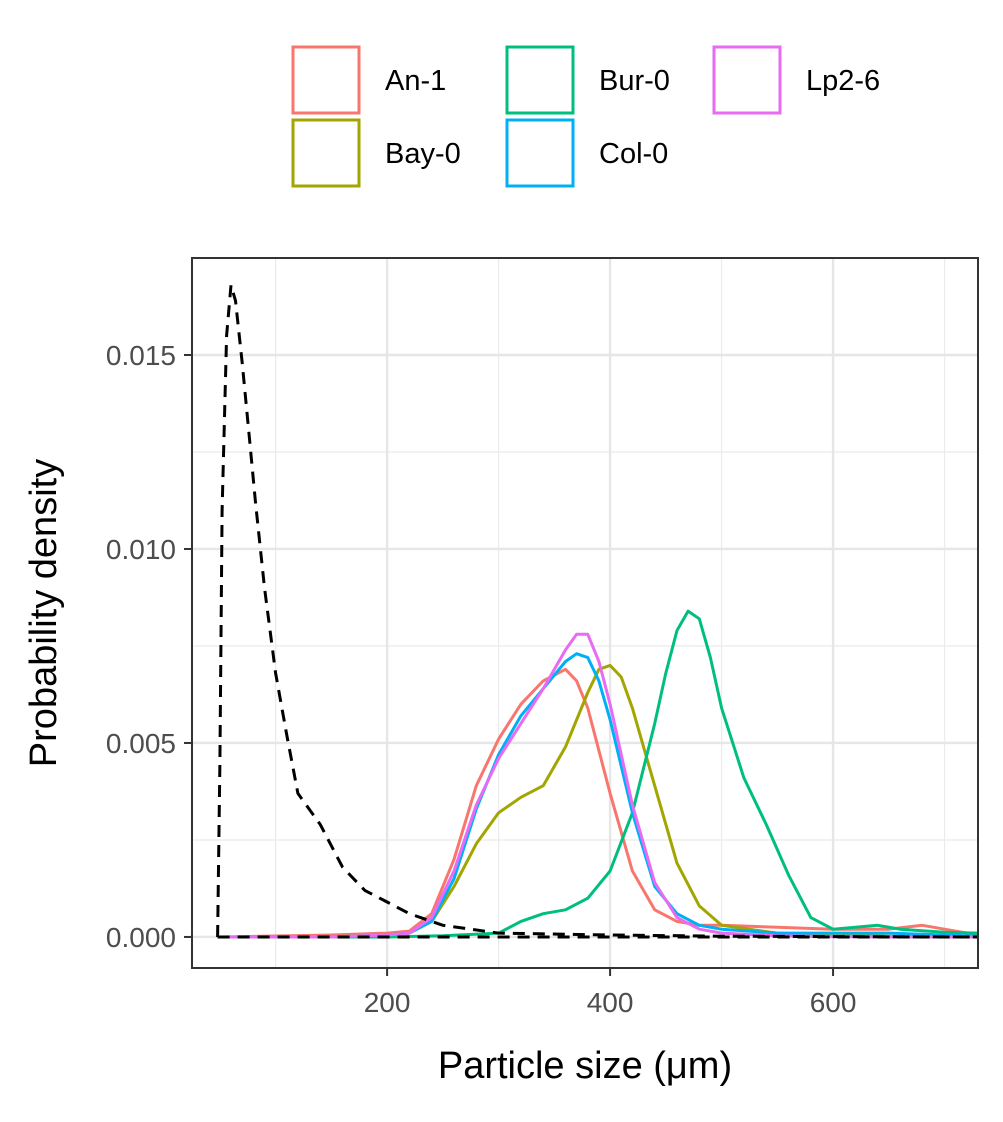 The height and width of the screenshot is (1122, 1003). What do you see at coordinates (376, 153) in the screenshot?
I see `legend-item-bay-0: Bay-0` at bounding box center [376, 153].